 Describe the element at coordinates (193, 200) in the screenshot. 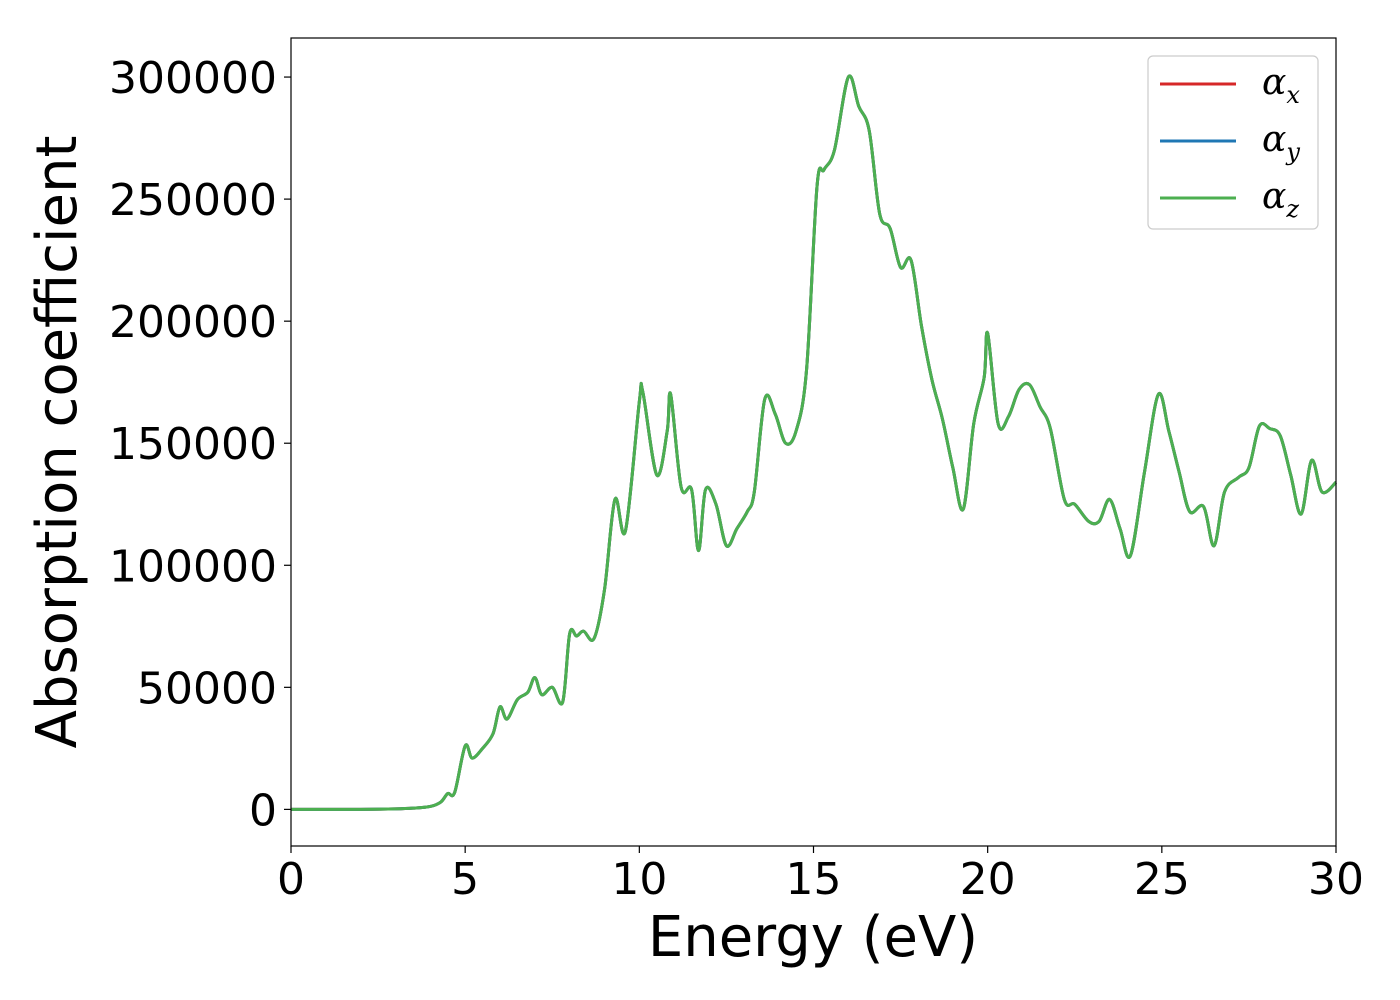

I see `y-tick-label: 250000` at that location.